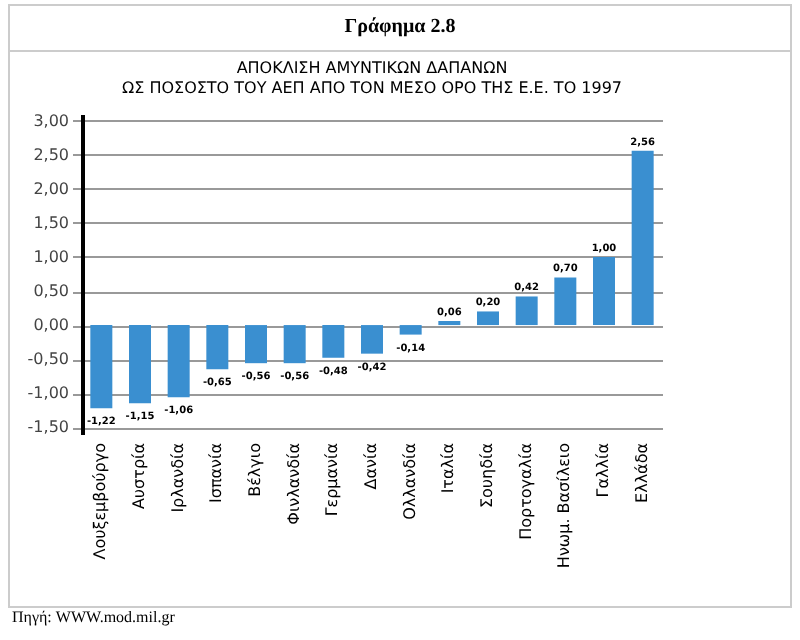 The height and width of the screenshot is (640, 800). Describe the element at coordinates (51, 222) in the screenshot. I see `y-tick-label: 1,50` at that location.